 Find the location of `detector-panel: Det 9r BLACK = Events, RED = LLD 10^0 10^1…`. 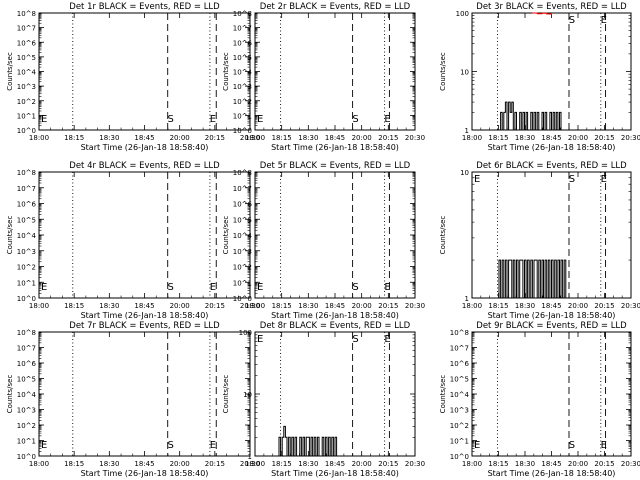

detector-panel: Det 9r BLACK = Events, RED = LLD 10^0 10^1… is located at coordinates (539, 399).